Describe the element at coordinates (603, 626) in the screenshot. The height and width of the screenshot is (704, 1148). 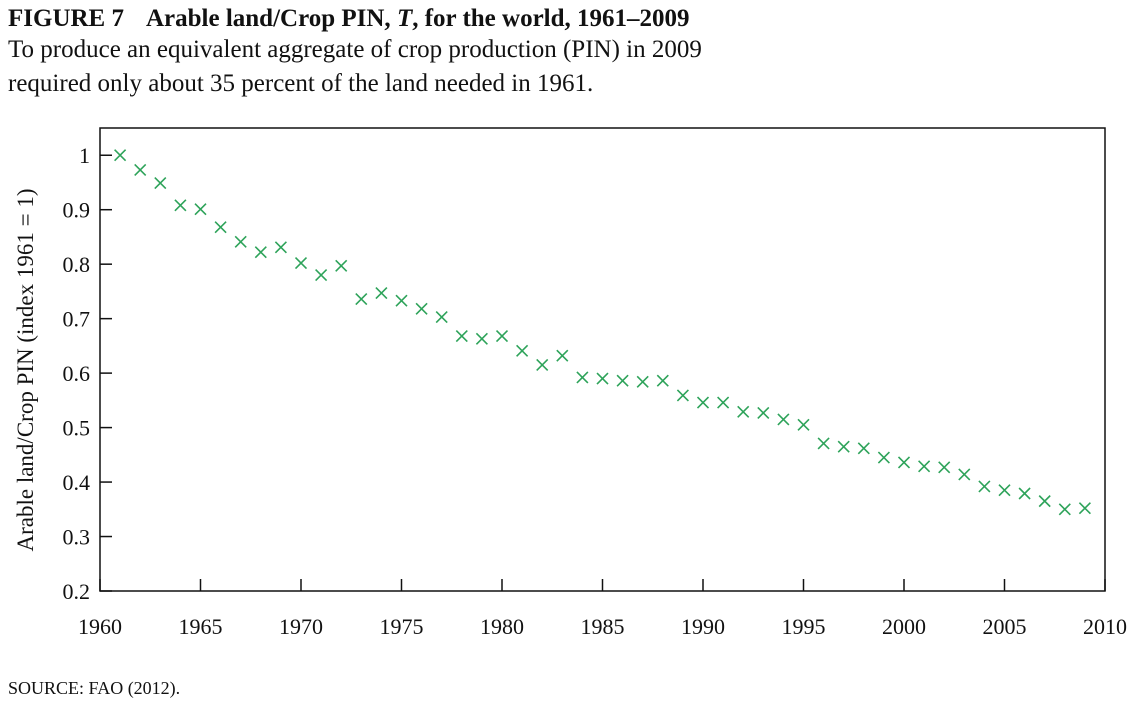
I see `x-tick-label: 1985` at that location.